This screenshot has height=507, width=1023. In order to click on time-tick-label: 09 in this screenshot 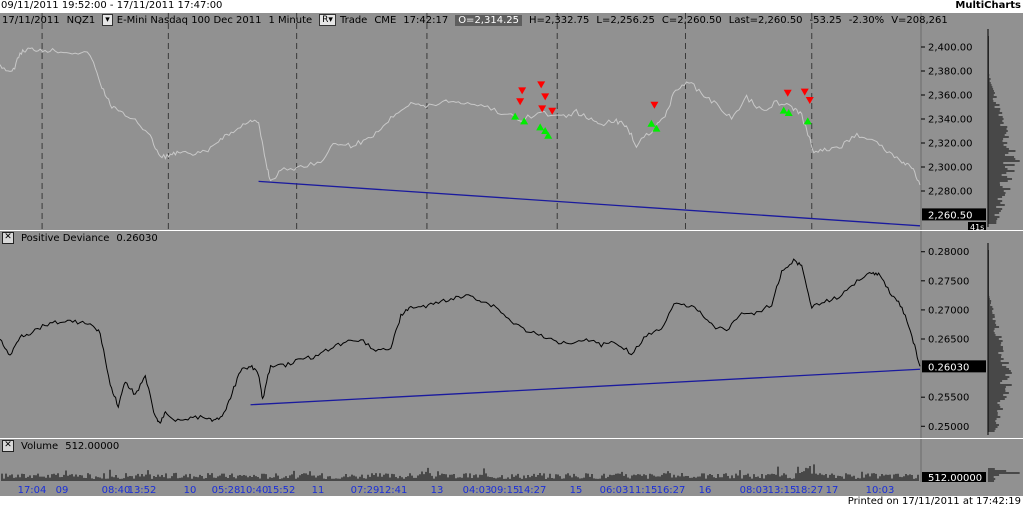, I will do `click(62, 490)`.